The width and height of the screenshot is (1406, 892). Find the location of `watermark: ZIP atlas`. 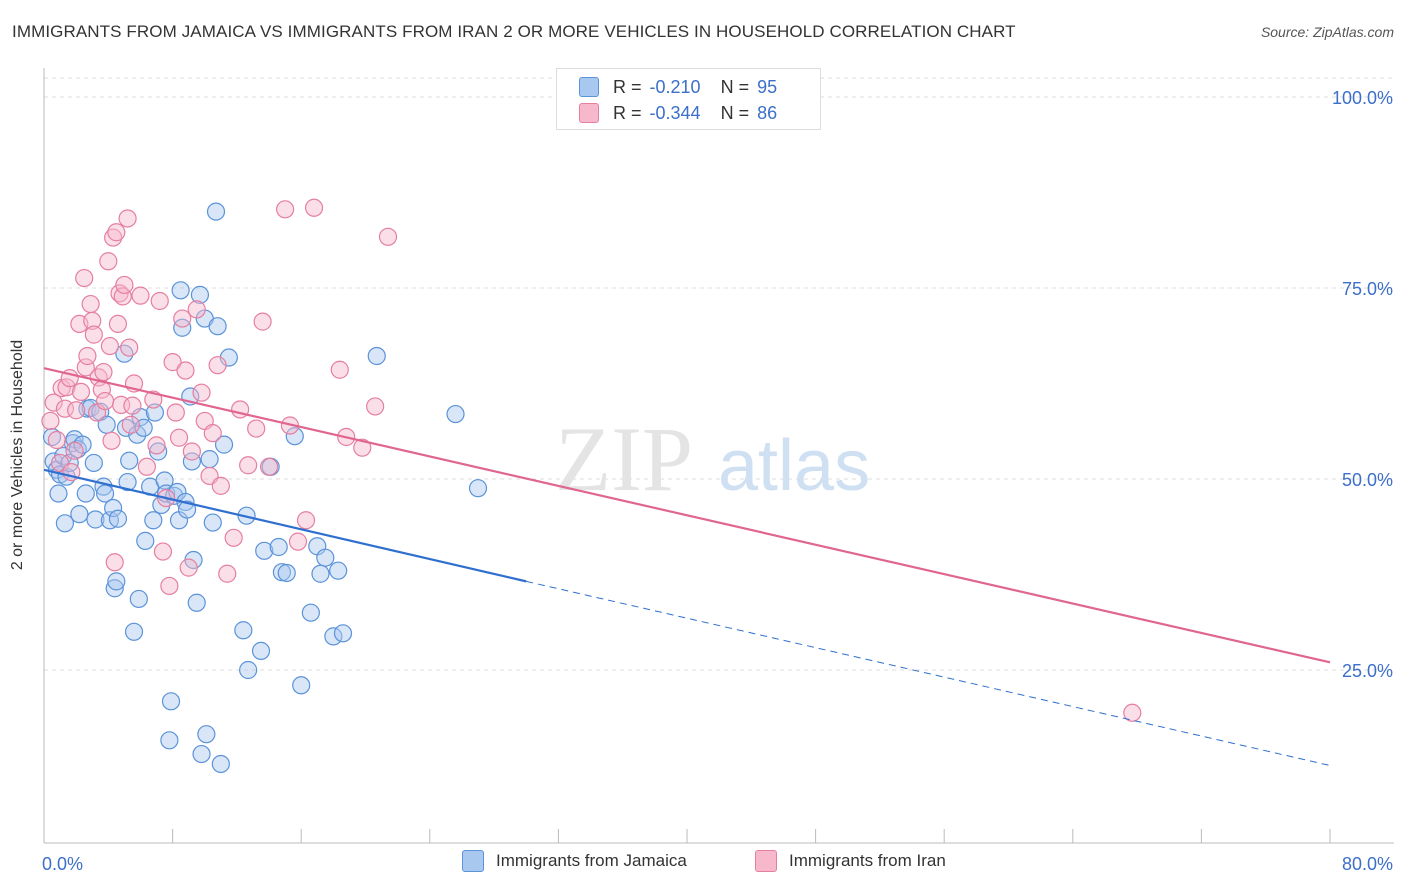

watermark: ZIP atlas is located at coordinates (712, 459).